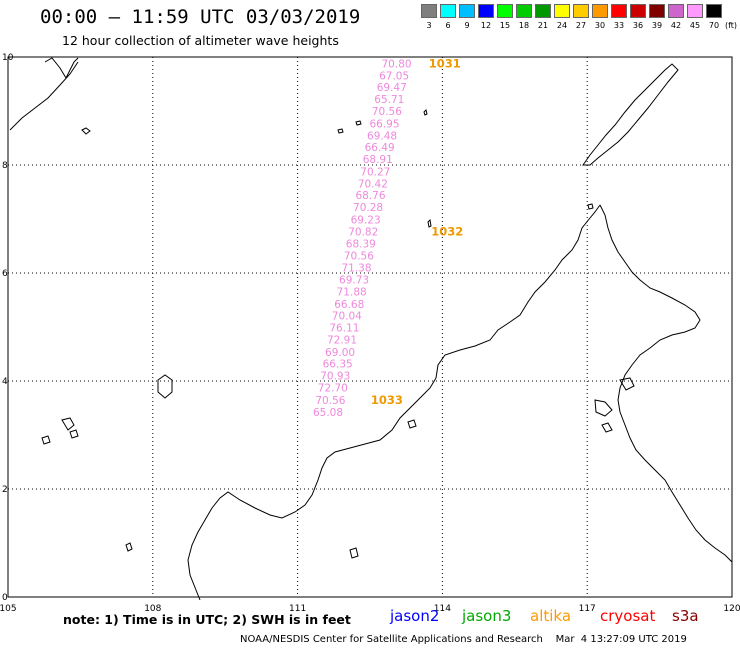 The image size is (740, 650). What do you see at coordinates (714, 25) in the screenshot?
I see `scale-label: 70` at bounding box center [714, 25].